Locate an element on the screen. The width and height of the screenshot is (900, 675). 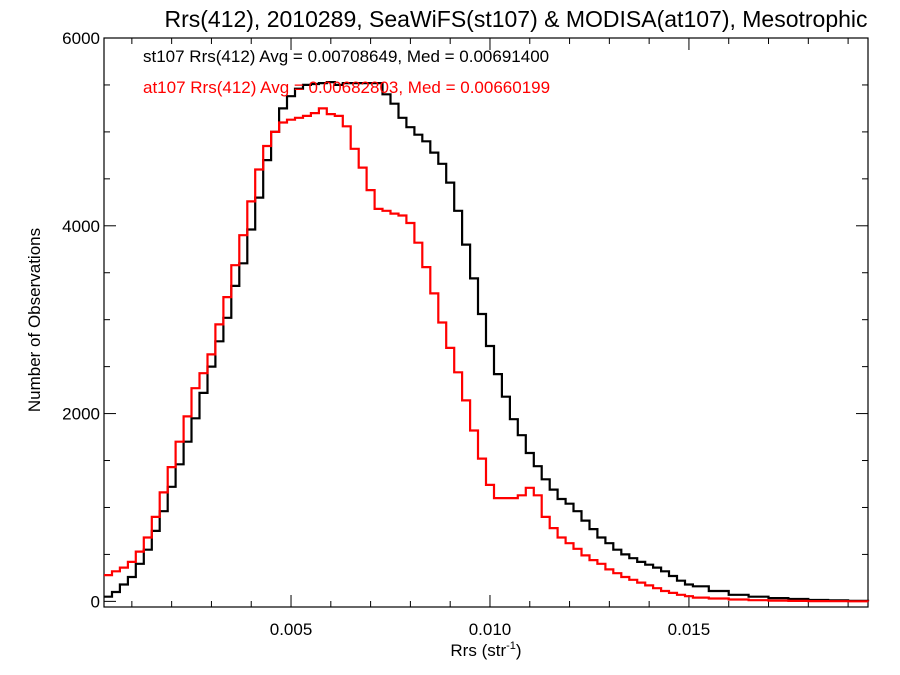
x-tick-label: 0.005 is located at coordinates (291, 629).